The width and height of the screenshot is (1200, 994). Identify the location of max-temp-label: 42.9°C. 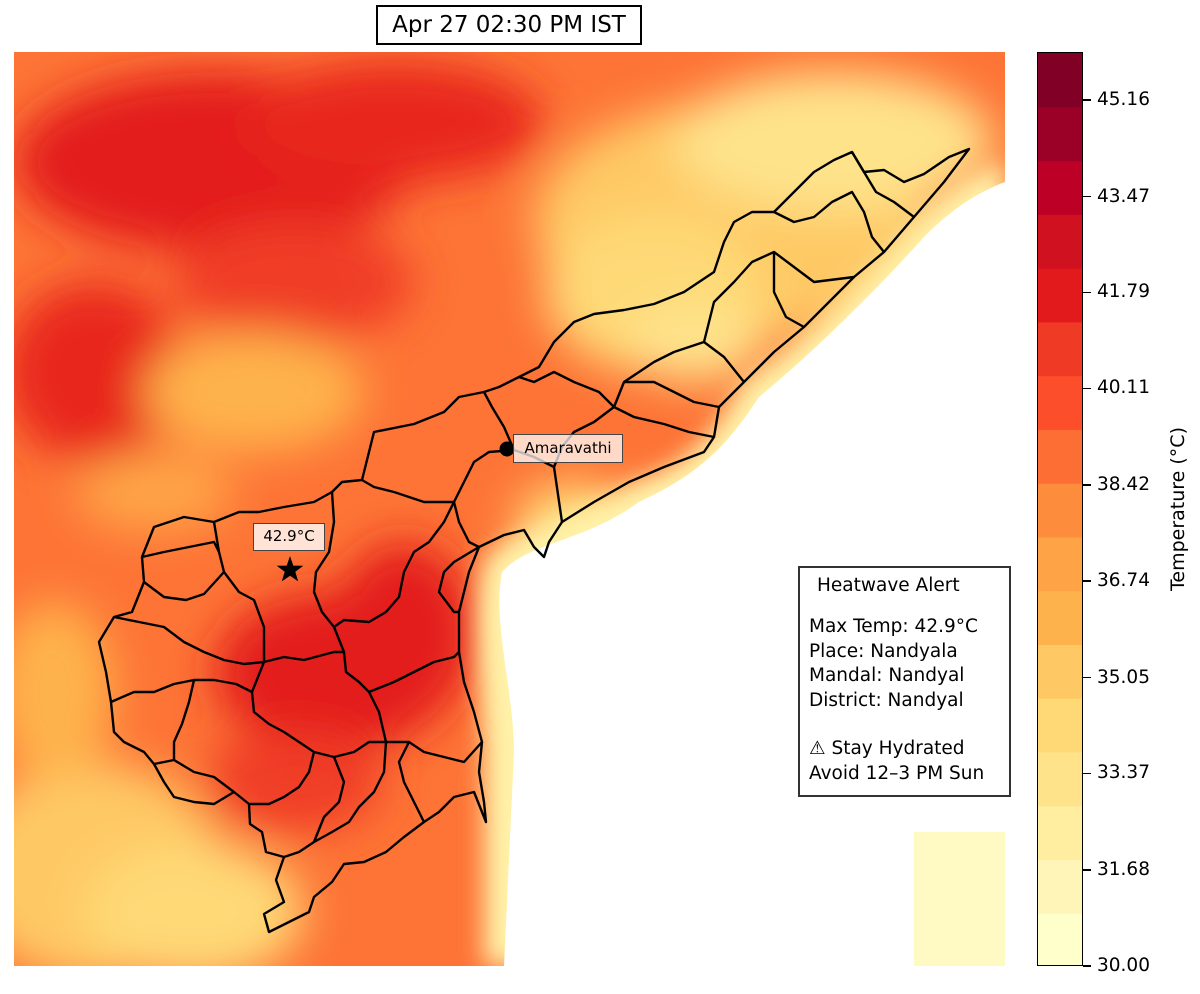
(289, 537).